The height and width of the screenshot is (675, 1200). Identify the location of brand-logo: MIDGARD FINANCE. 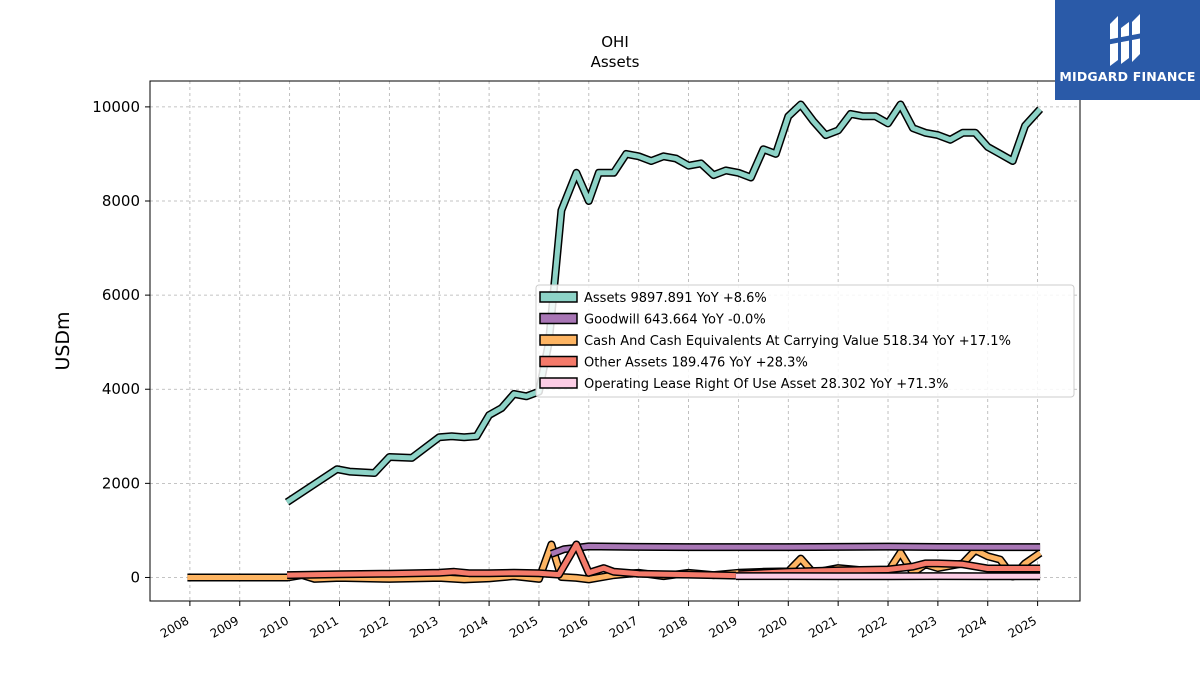
(1127, 50).